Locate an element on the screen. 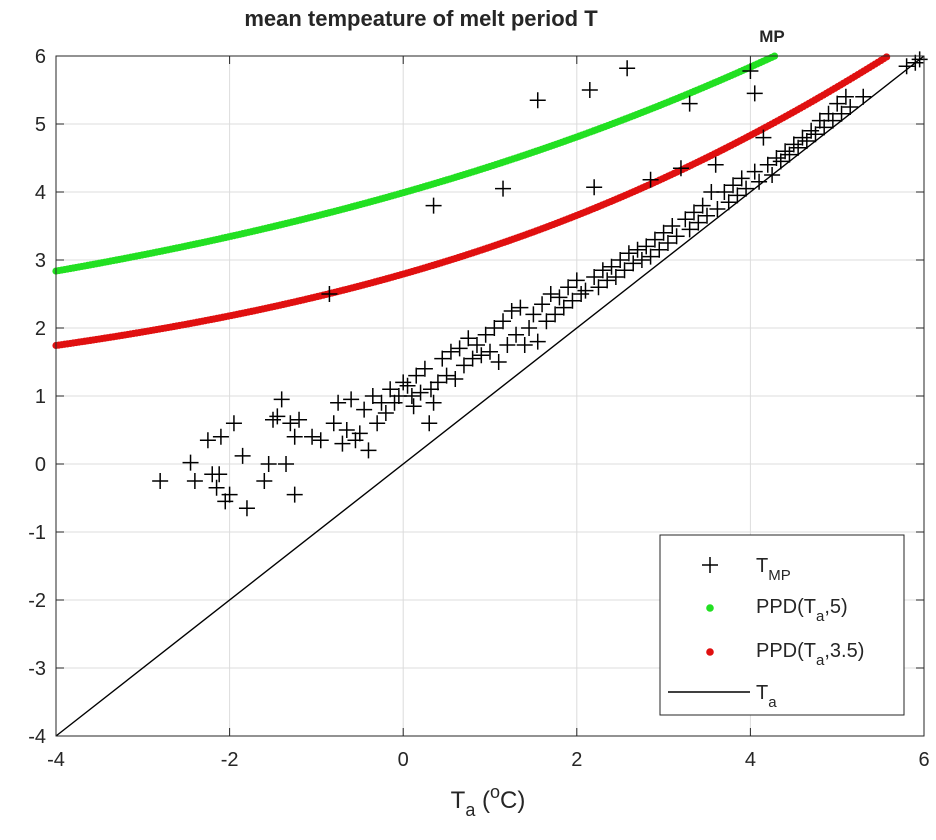 The width and height of the screenshot is (936, 840). legend-label: PPD(Ta,3.5) is located at coordinates (810, 654).